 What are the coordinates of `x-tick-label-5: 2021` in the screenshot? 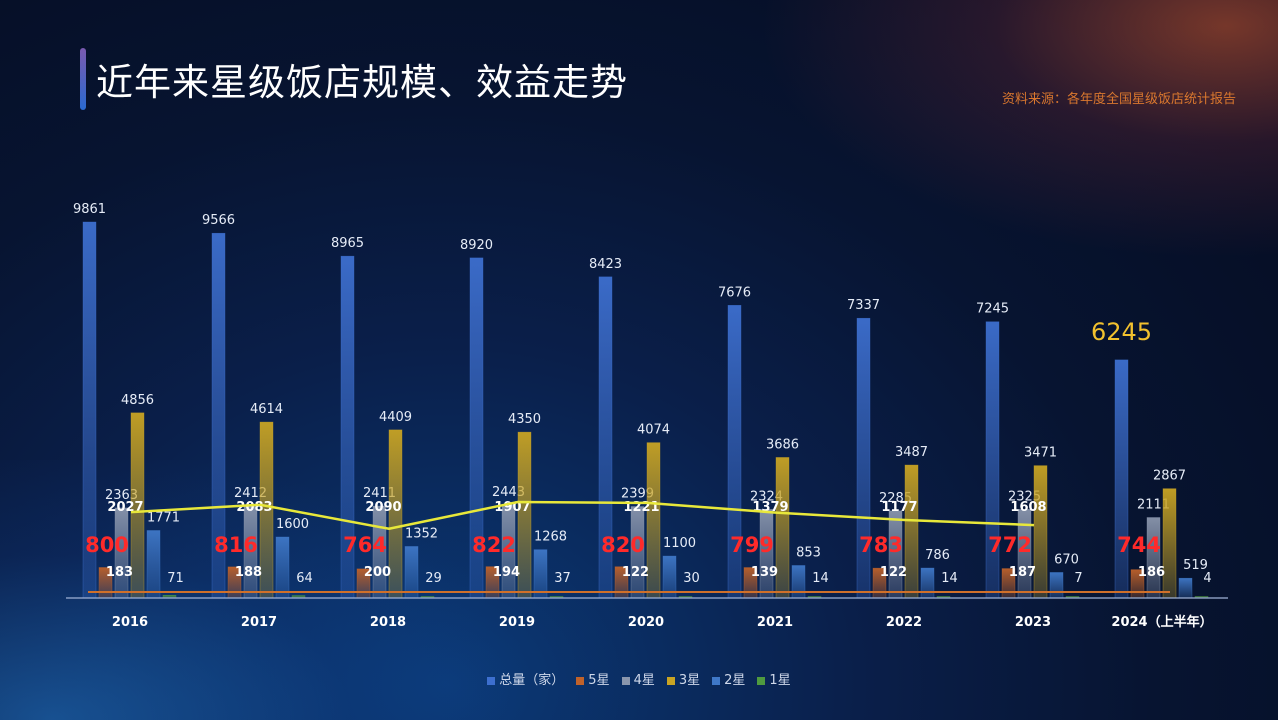 It's located at (775, 622).